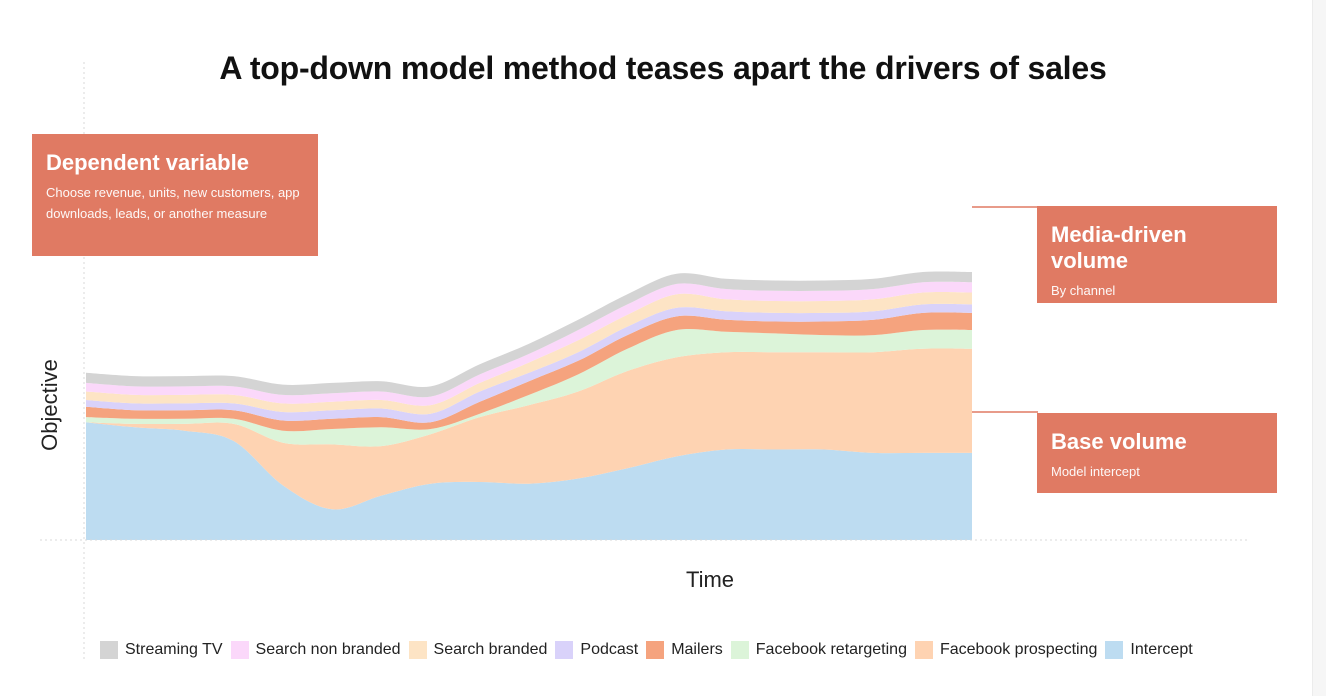 Image resolution: width=1326 pixels, height=696 pixels. What do you see at coordinates (49, 405) in the screenshot?
I see `y-axis-label: Objective` at bounding box center [49, 405].